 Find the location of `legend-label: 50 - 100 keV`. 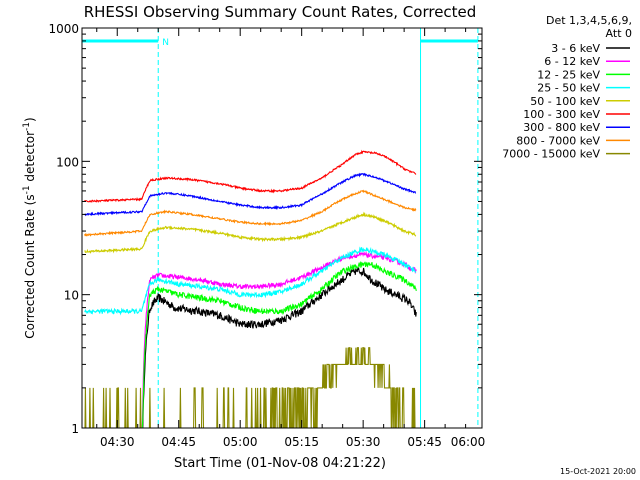

legend-label: 50 - 100 keV is located at coordinates (565, 101).